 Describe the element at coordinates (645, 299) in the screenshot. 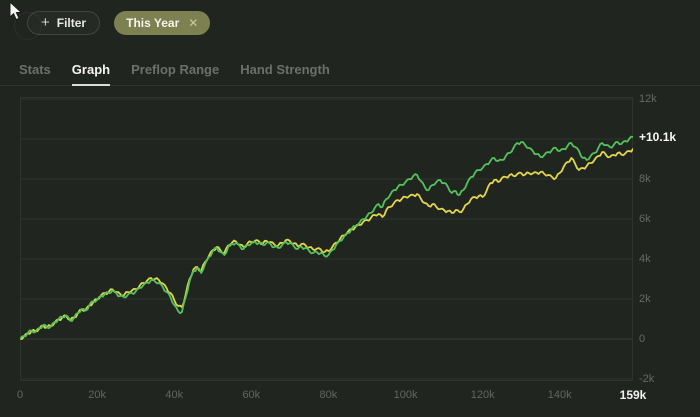

I see `y-tick-label: 2k` at that location.